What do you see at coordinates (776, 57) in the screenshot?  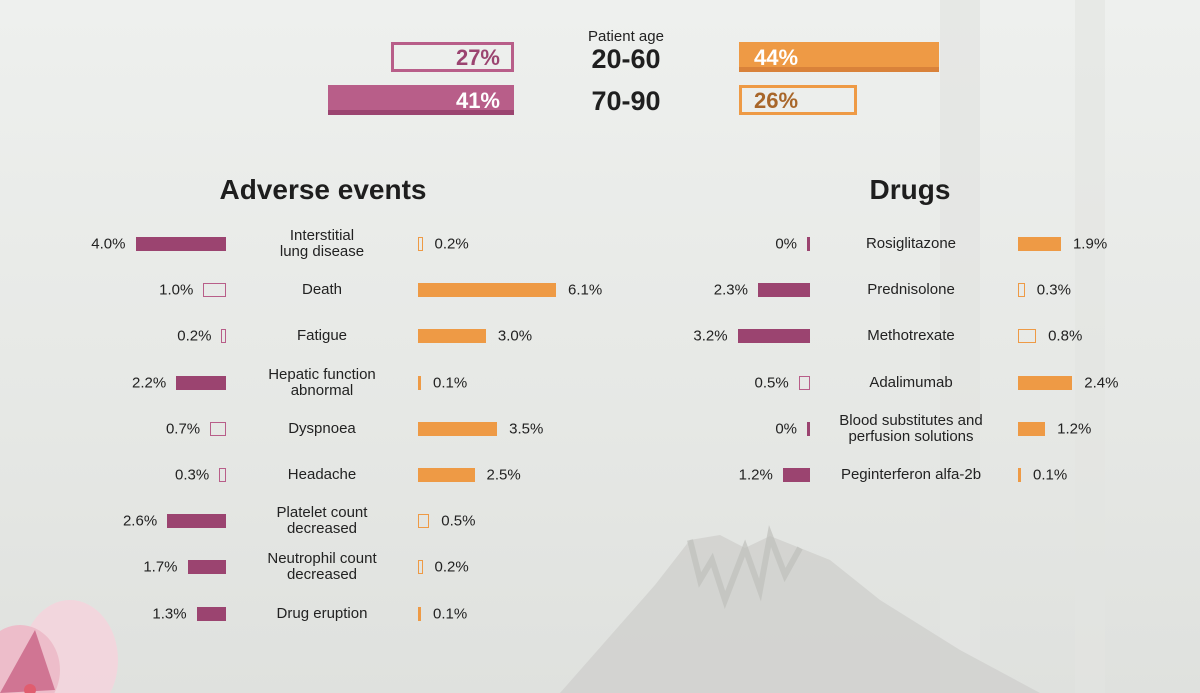 I see `age-right-percent: 44%` at bounding box center [776, 57].